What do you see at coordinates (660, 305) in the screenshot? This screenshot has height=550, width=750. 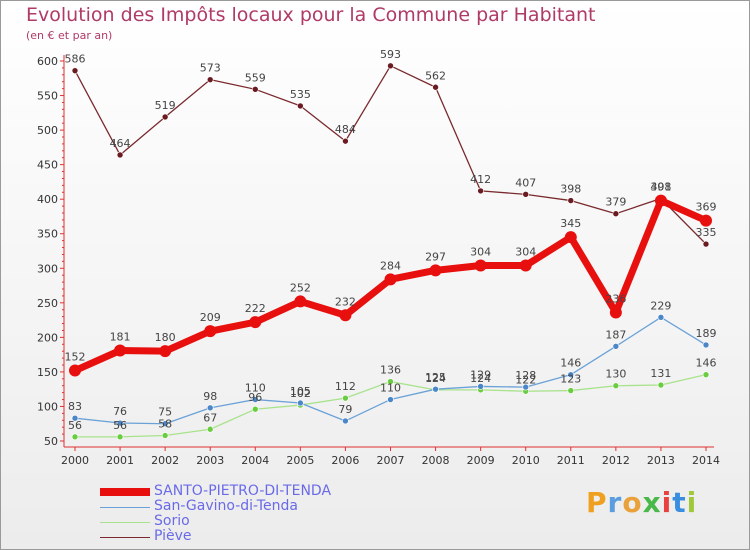 I see `data-label: 229` at bounding box center [660, 305].